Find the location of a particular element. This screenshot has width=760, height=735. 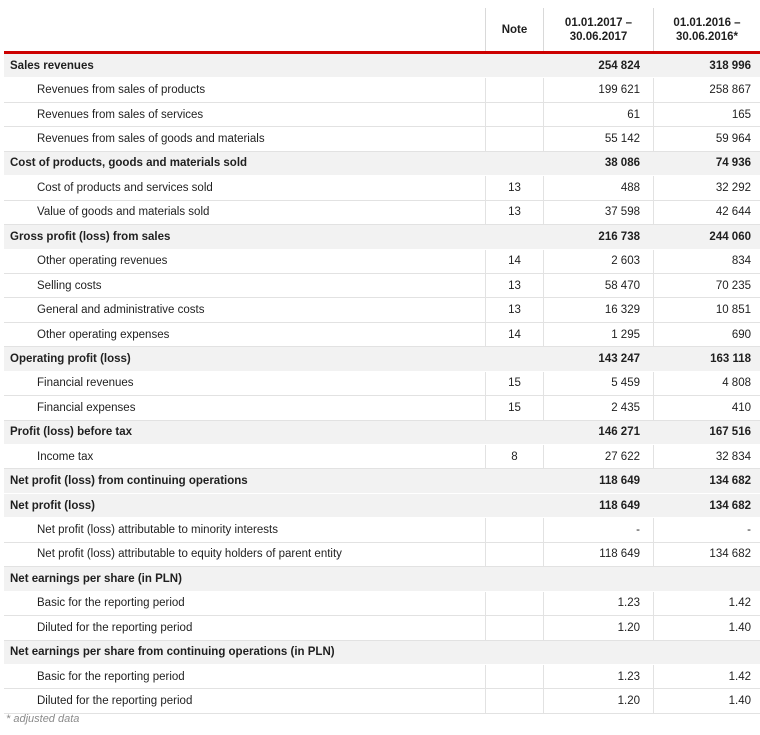

row-value-2016: 410 is located at coordinates (706, 408).